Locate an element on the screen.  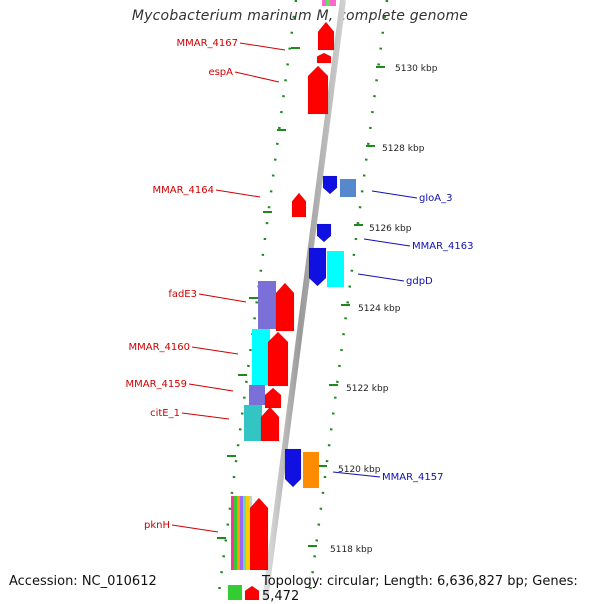
gene-espa is located at coordinates (318, 90).